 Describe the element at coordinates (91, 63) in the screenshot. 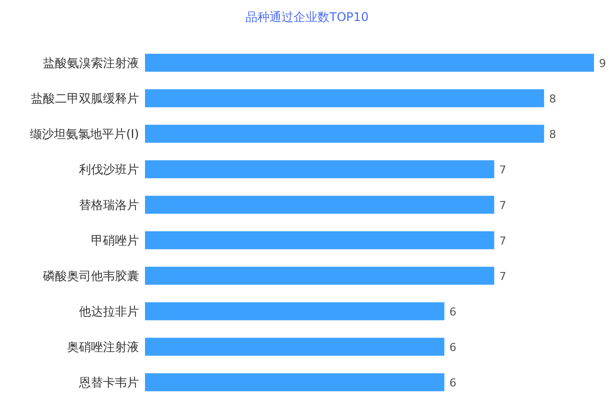

I see `y-tick-label: 盐酸氨溴索注射液` at that location.